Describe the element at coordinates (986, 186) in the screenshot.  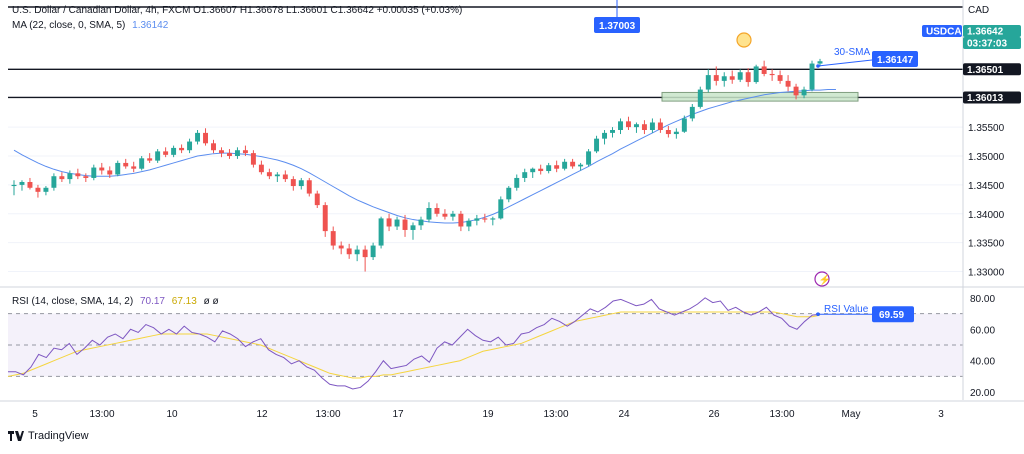
I see `price-tick-label: 1.34500` at that location.